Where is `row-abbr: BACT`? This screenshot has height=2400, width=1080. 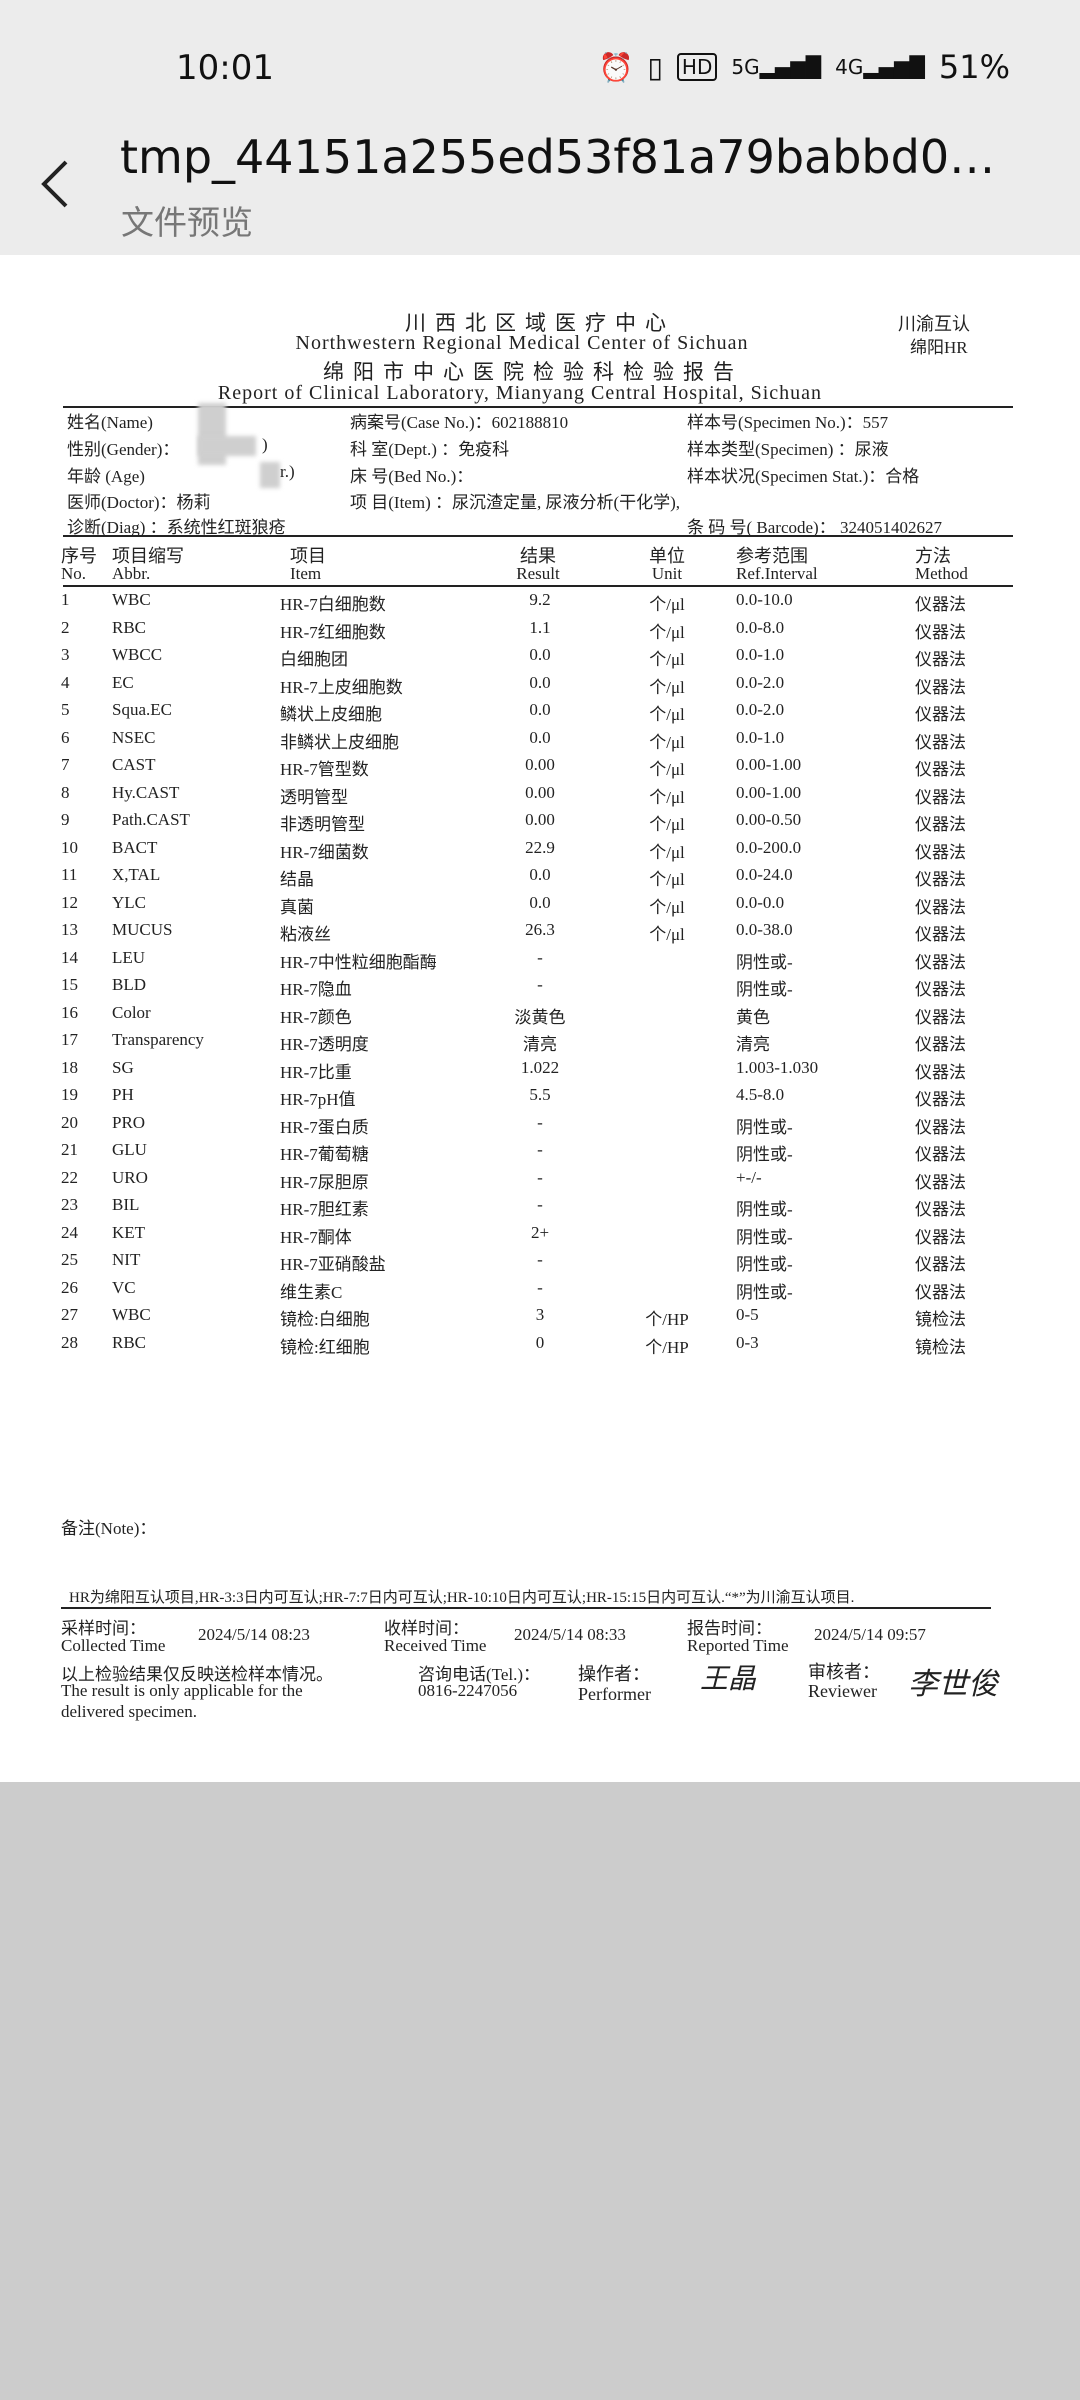
row-abbr: BACT is located at coordinates (135, 847).